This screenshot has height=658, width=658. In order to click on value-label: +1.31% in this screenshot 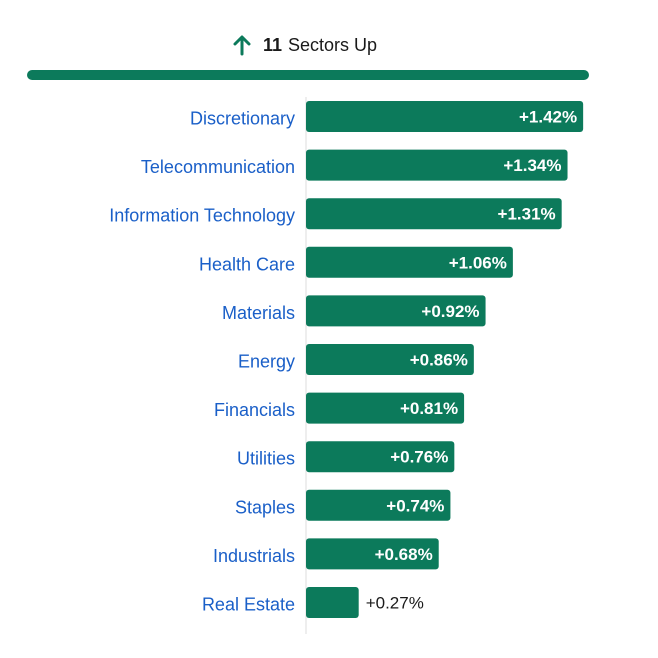, I will do `click(527, 214)`.